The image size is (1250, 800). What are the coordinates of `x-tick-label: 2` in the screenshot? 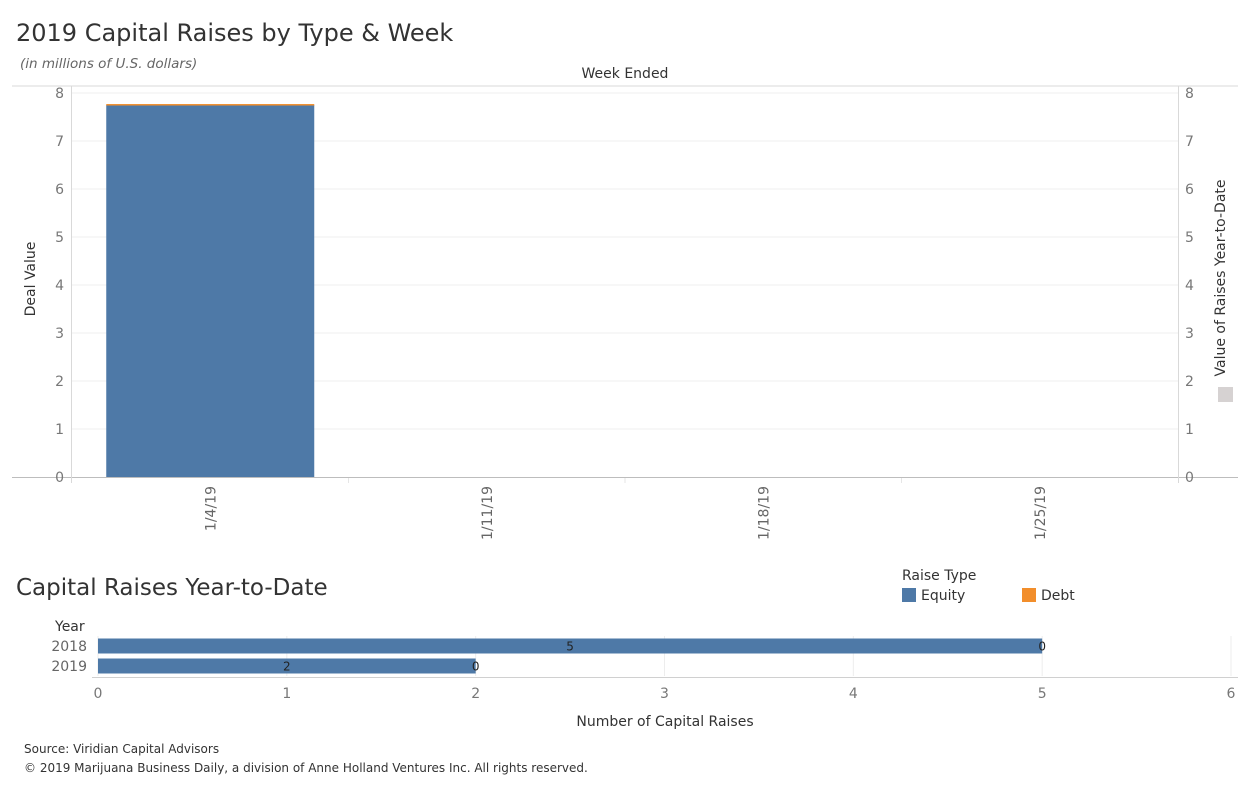 It's located at (475, 694).